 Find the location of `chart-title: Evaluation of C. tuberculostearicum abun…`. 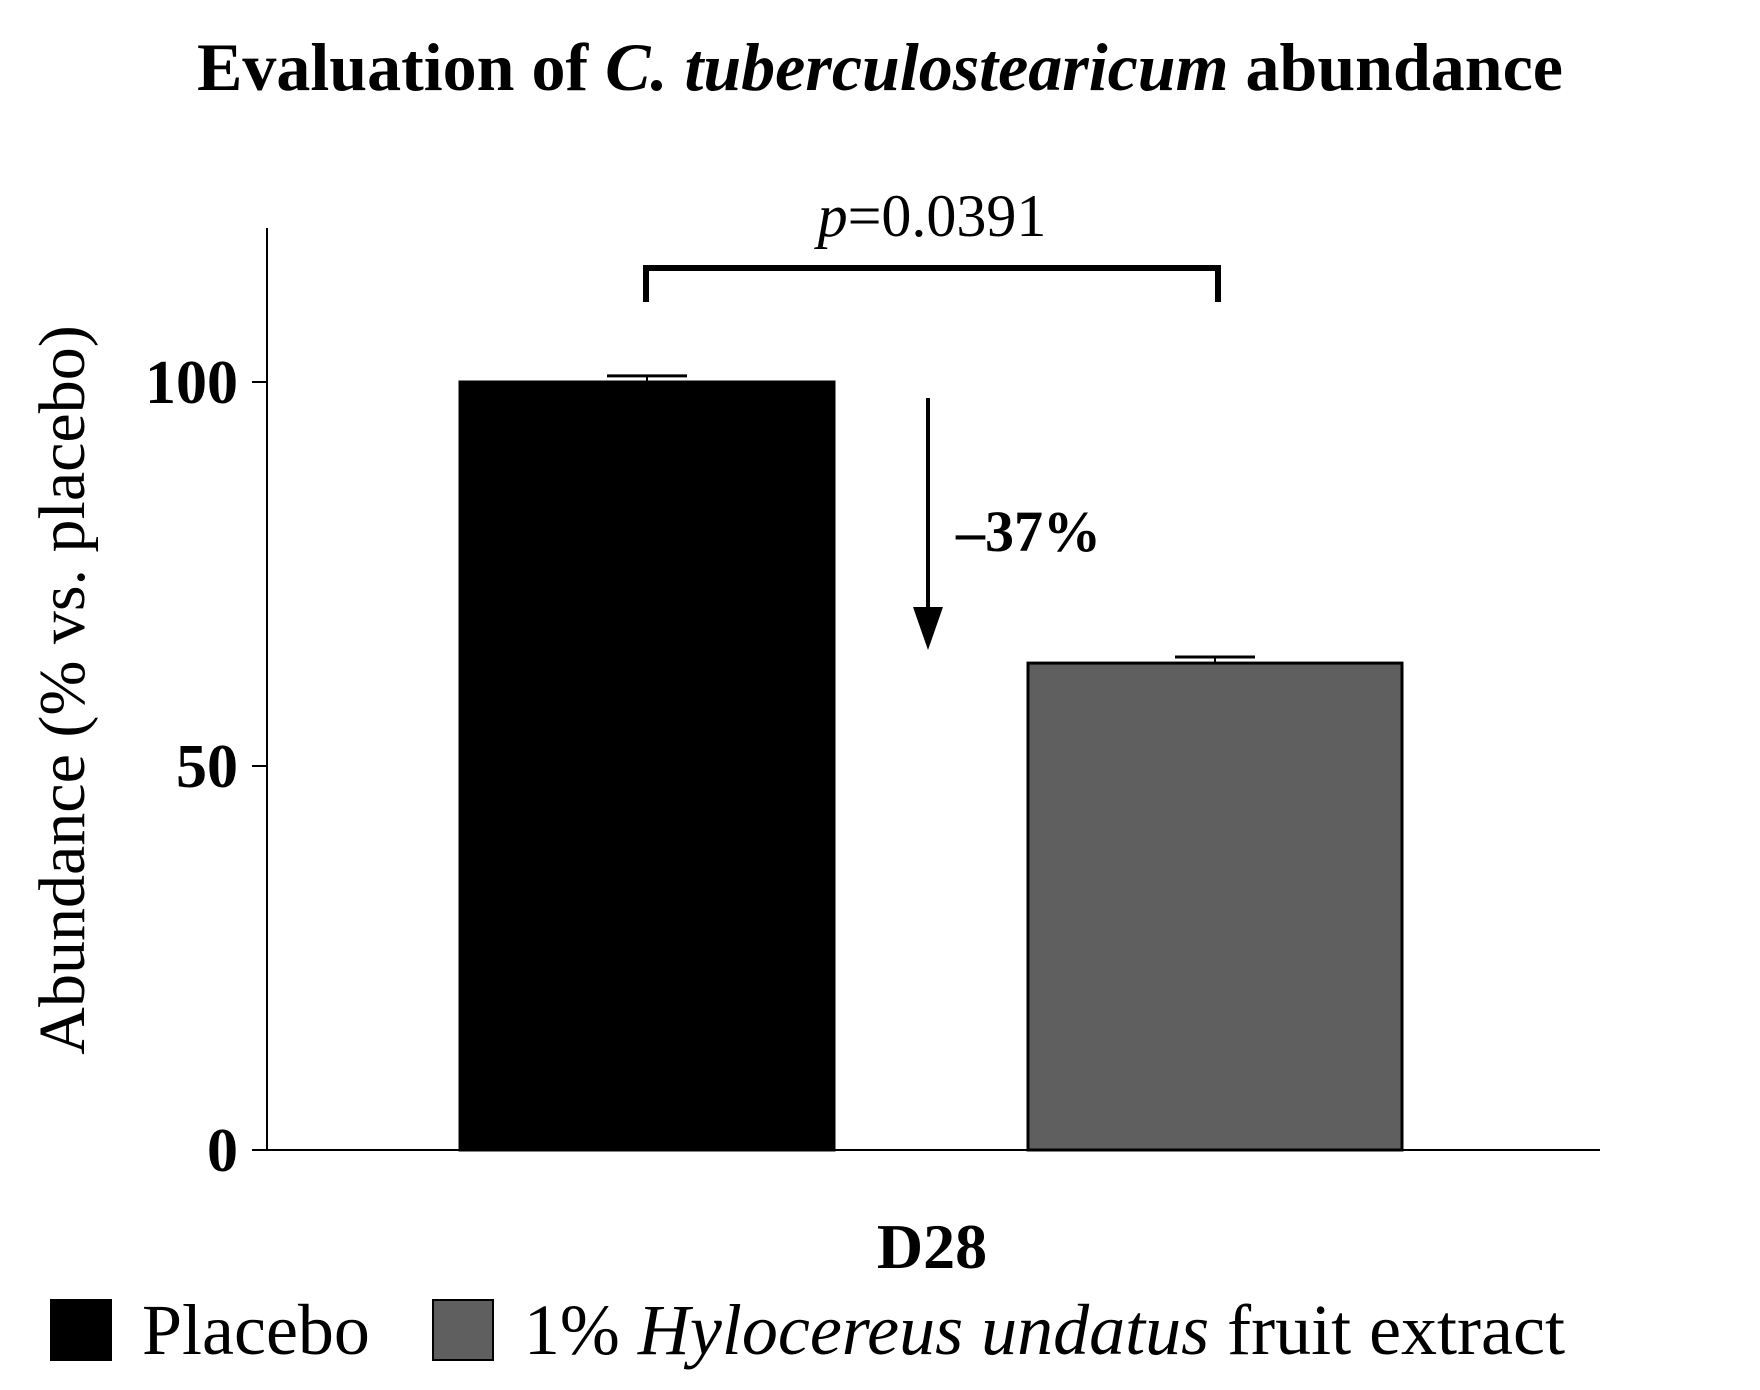

chart-title: Evaluation of C. tuberculostearicum abun… is located at coordinates (880, 67).